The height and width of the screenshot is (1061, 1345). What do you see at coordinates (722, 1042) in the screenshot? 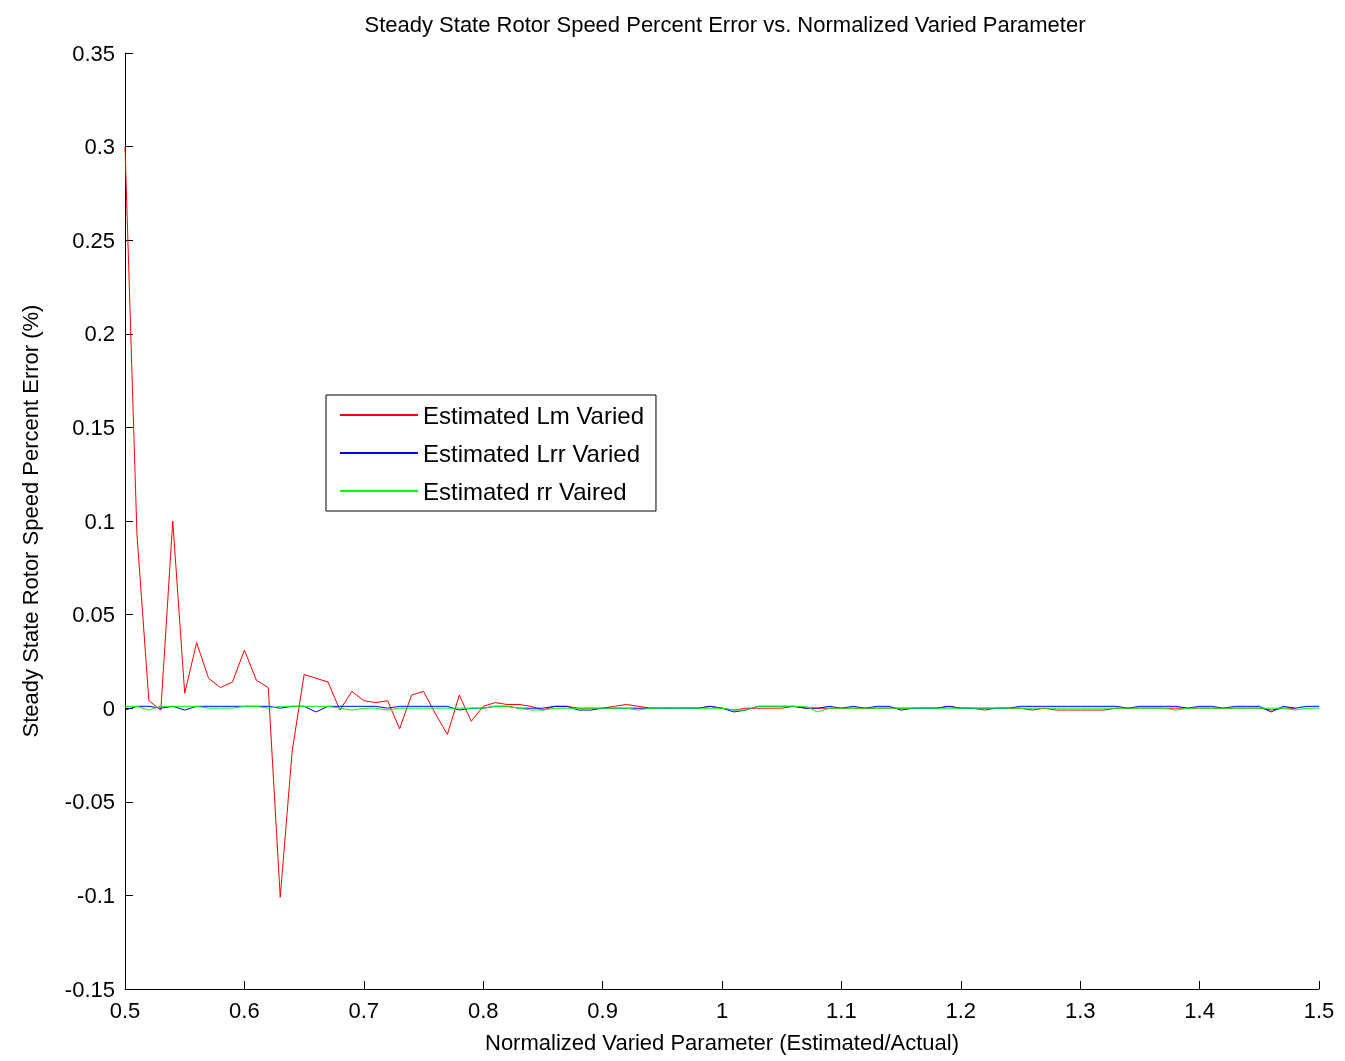
I see `x-axis-title: Normalized Varied Parameter (Estimated/Actual)` at bounding box center [722, 1042].